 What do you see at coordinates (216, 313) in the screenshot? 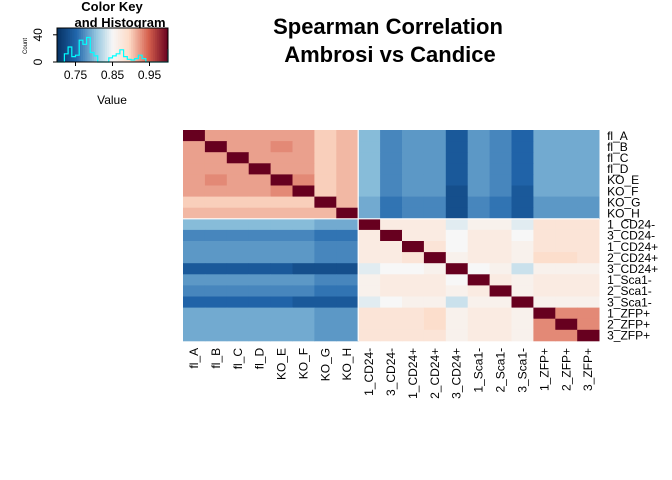
I see `heatmap-cell-1_ZFP+-fl_B` at bounding box center [216, 313].